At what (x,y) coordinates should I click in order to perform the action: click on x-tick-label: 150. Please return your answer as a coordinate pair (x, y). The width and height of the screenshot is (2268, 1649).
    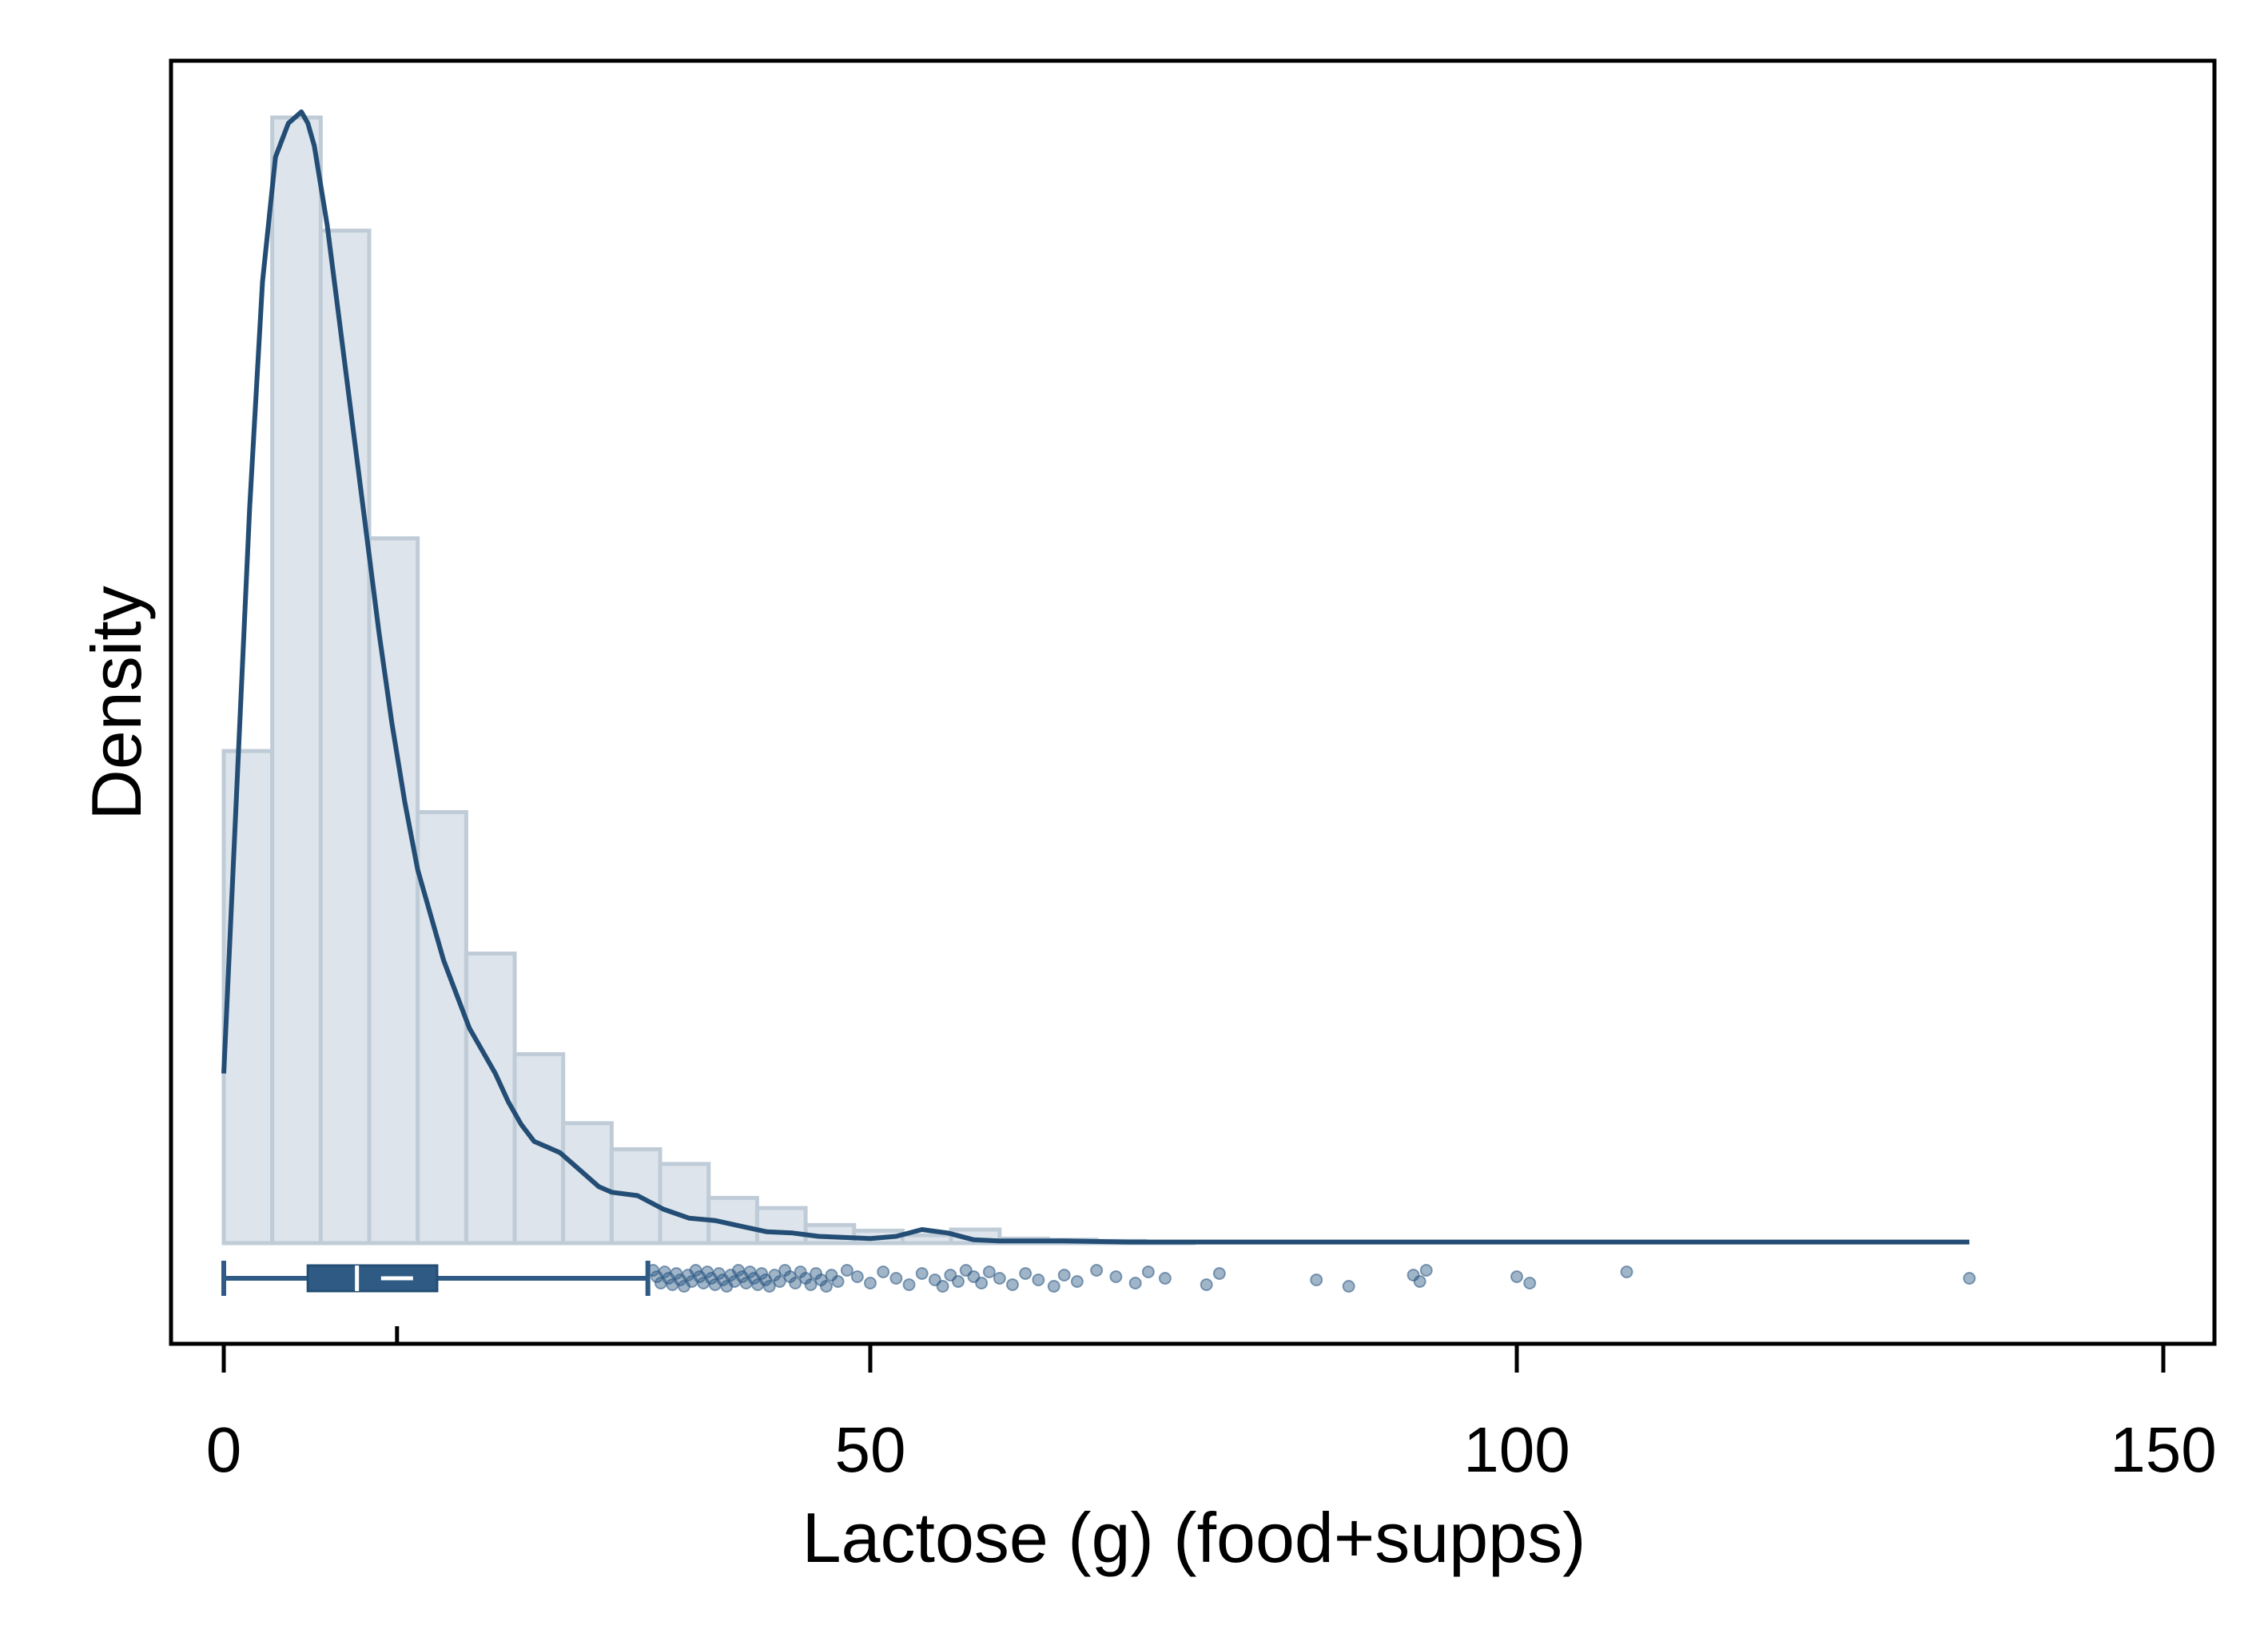
    Looking at the image, I should click on (2163, 1449).